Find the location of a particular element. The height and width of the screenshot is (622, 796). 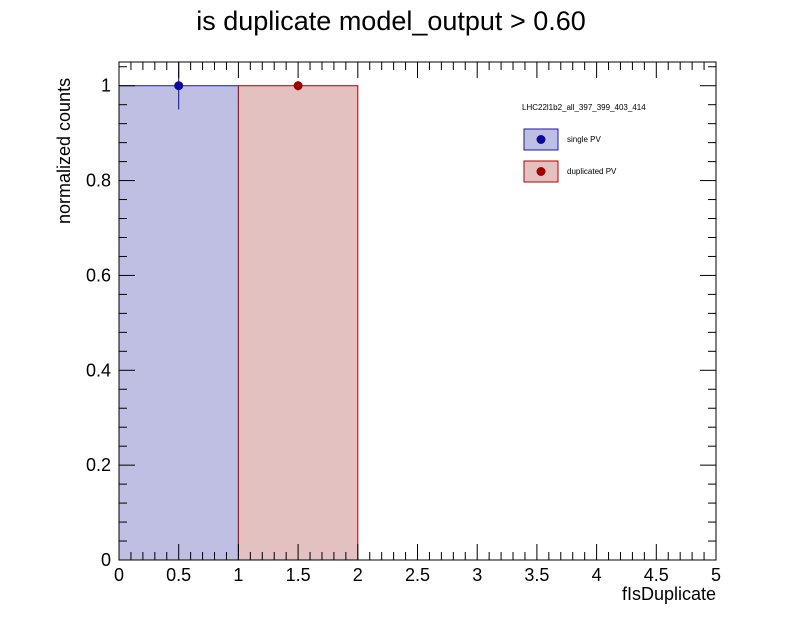

y-tick-label: 0.6 is located at coordinates (98, 275).